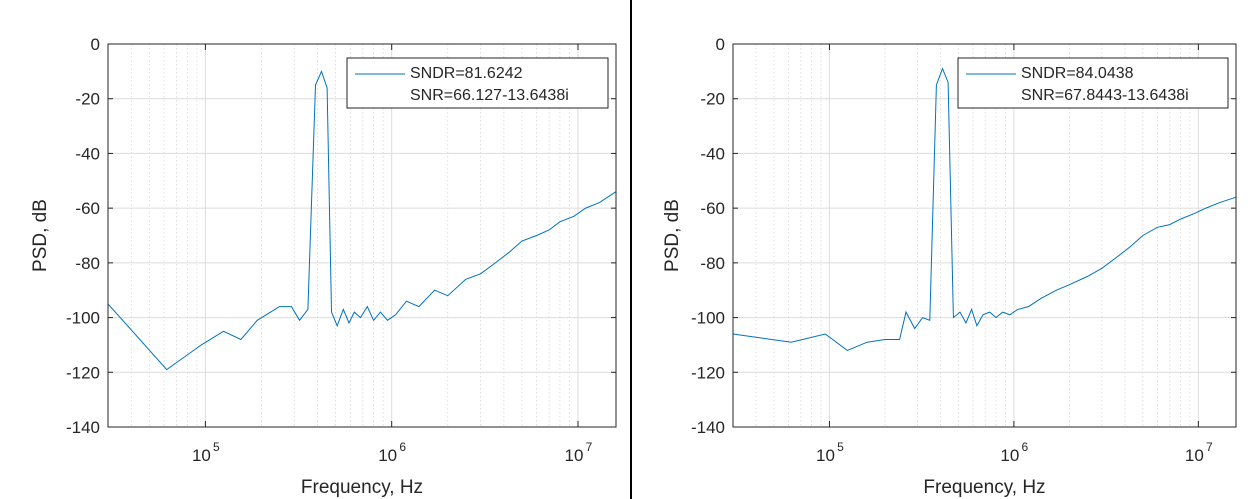  I want to click on legend-entry: SNDR=84.0438, so click(1077, 73).